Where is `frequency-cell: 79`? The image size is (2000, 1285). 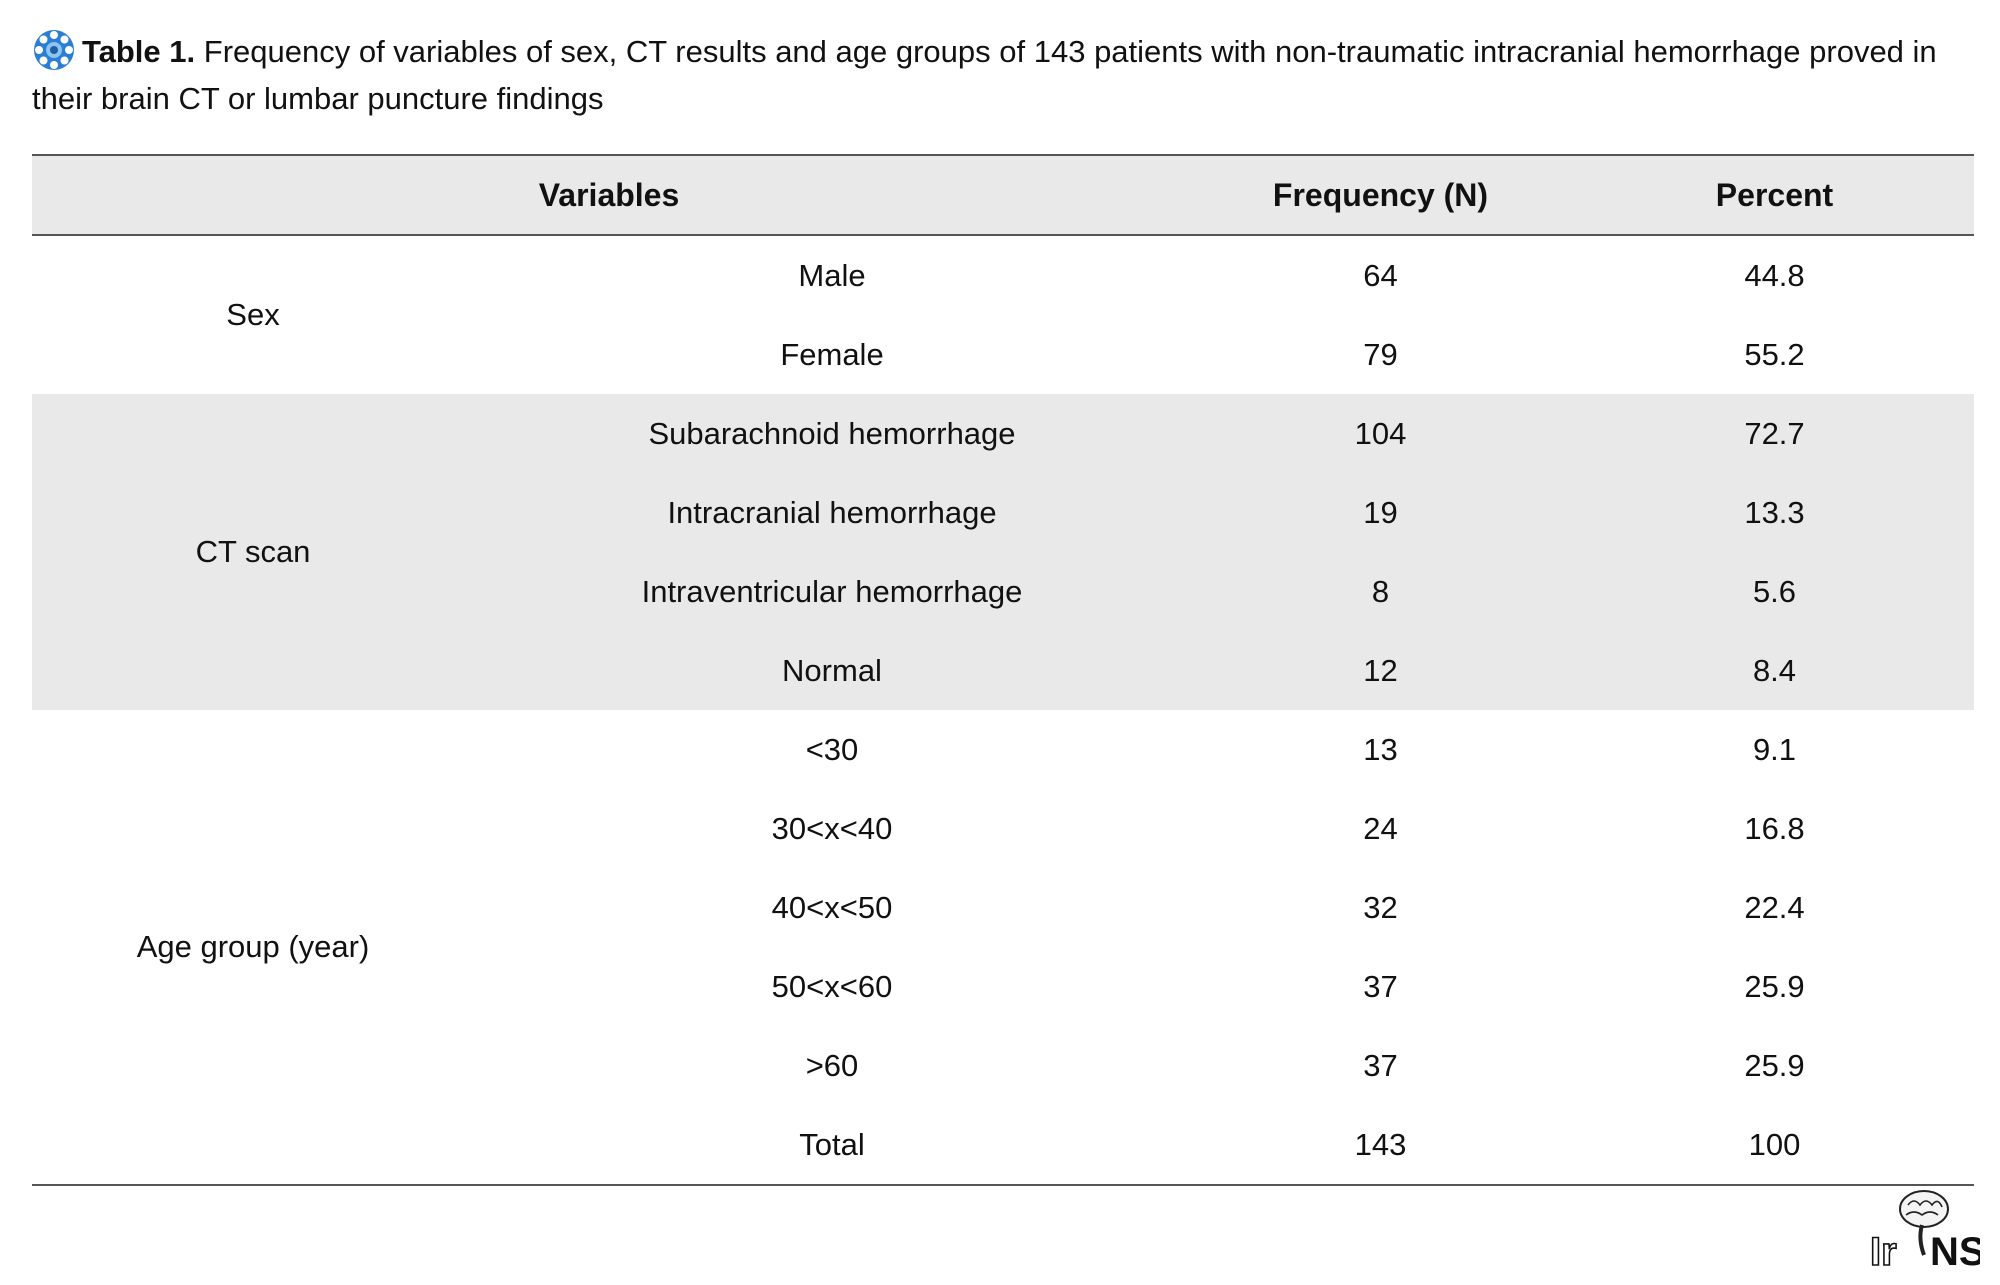 frequency-cell: 79 is located at coordinates (1380, 354).